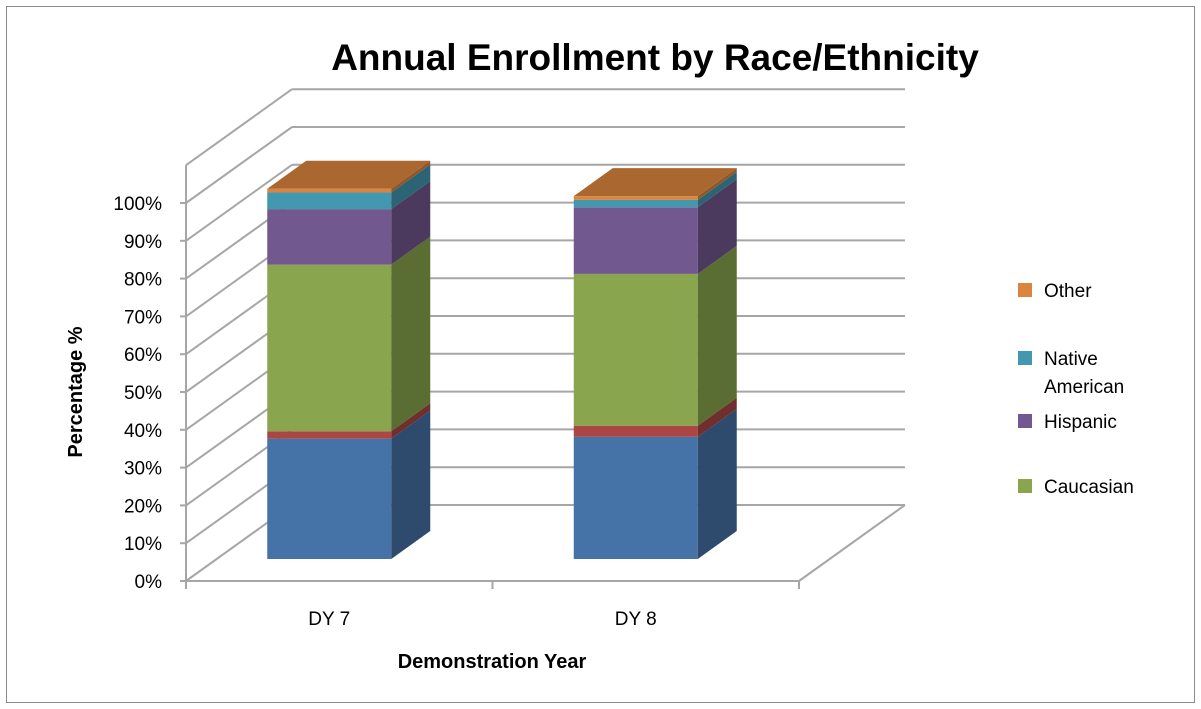  What do you see at coordinates (636, 619) in the screenshot?
I see `x-tick-label: DY 8` at bounding box center [636, 619].